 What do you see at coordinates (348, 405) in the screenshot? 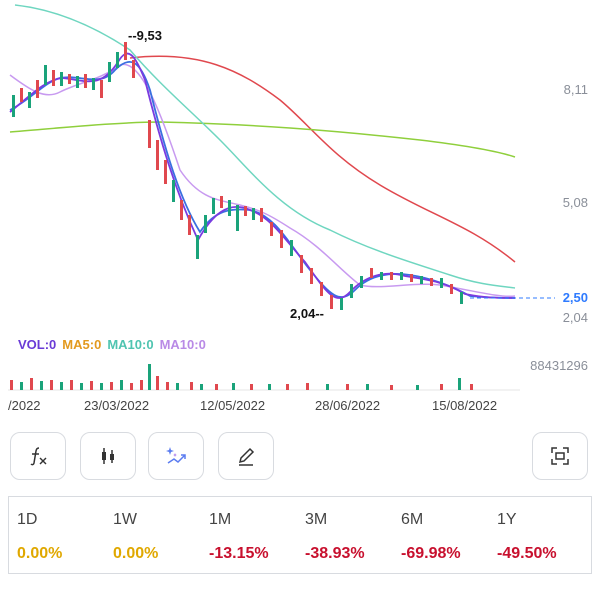
I see `date-label-3: 28/06/2022` at bounding box center [348, 405].